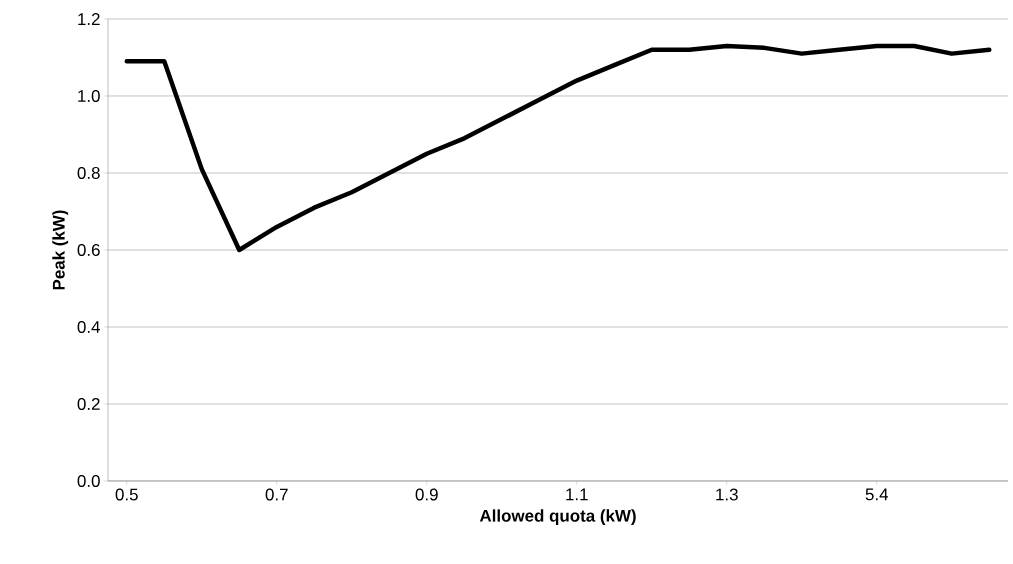 This screenshot has height=564, width=1013. What do you see at coordinates (727, 494) in the screenshot?
I see `x-tick-label: 1.3` at bounding box center [727, 494].